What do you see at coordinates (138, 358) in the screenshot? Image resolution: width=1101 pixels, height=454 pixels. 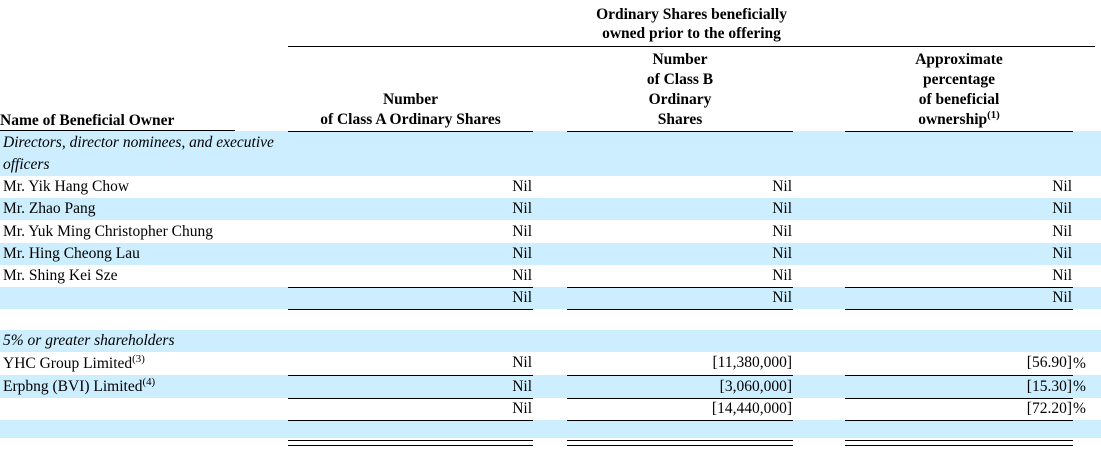 I see `owner-footnote: (3)` at bounding box center [138, 358].